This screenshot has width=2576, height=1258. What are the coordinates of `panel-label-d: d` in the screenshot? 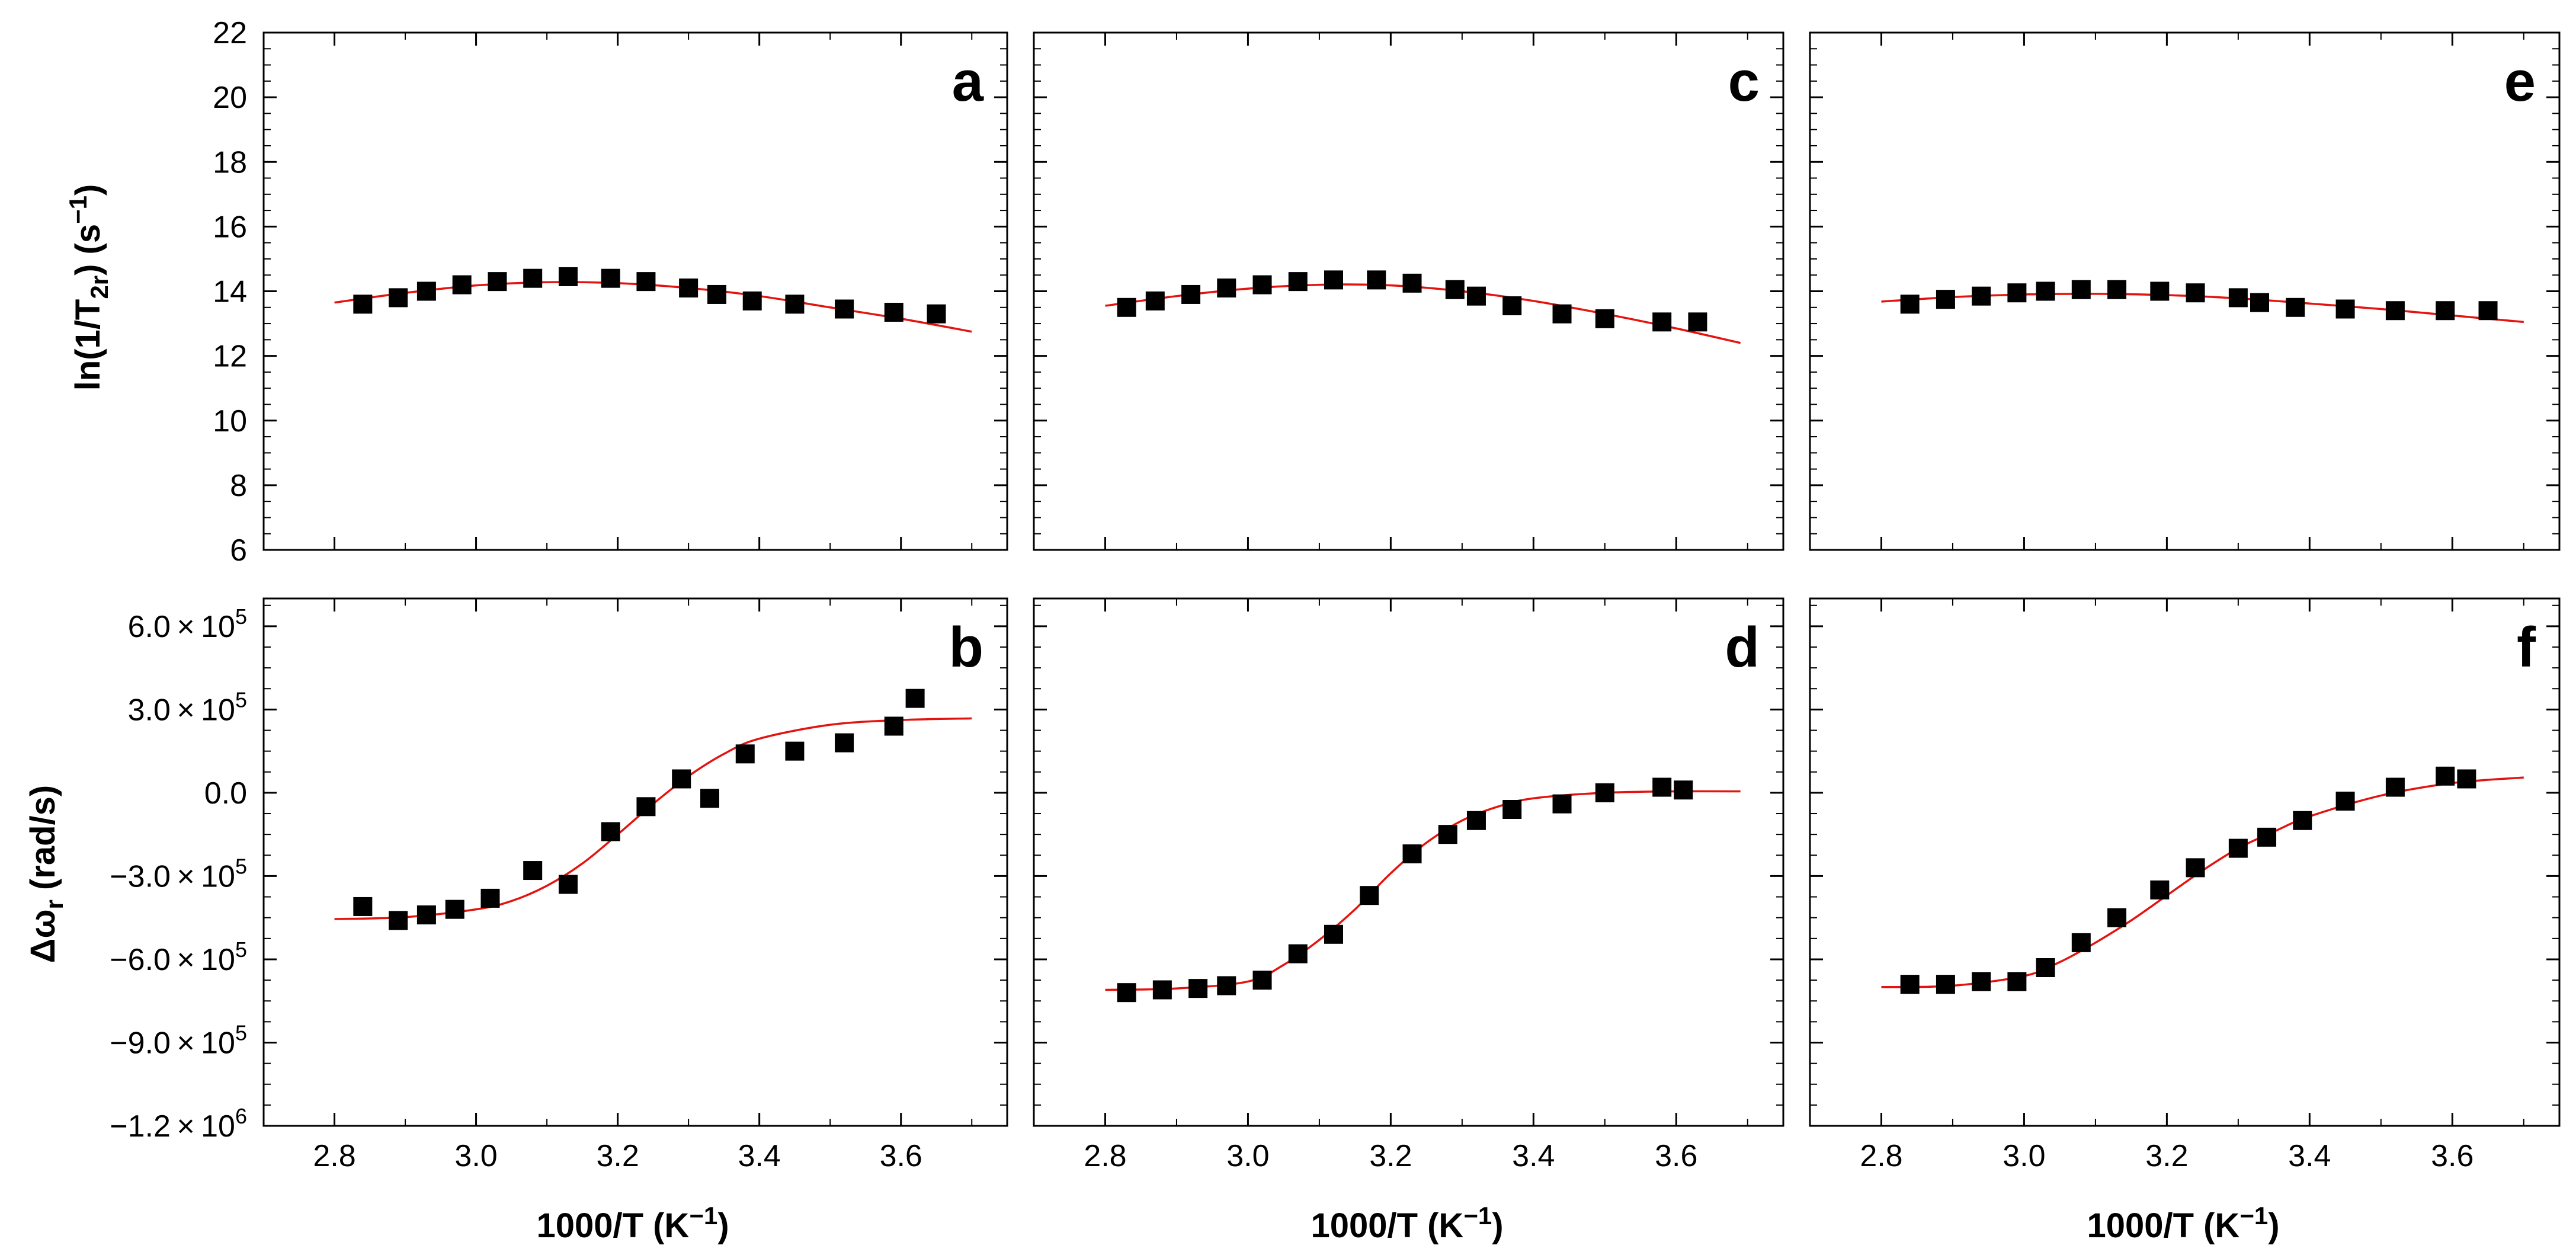 It's located at (1743, 647).